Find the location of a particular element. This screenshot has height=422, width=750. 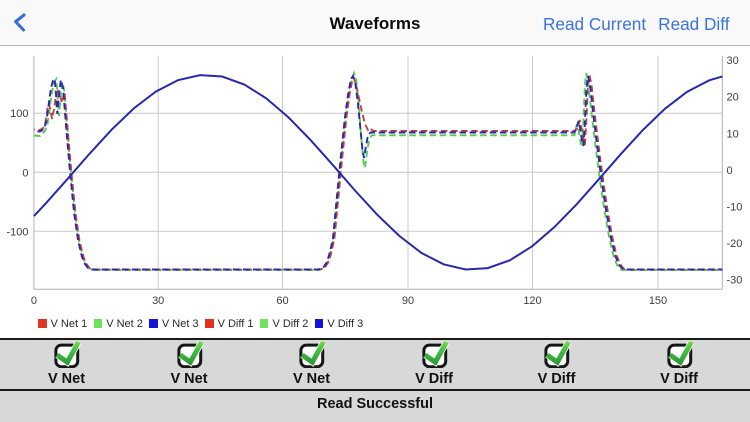

svg-text: -30 is located at coordinates (735, 281).